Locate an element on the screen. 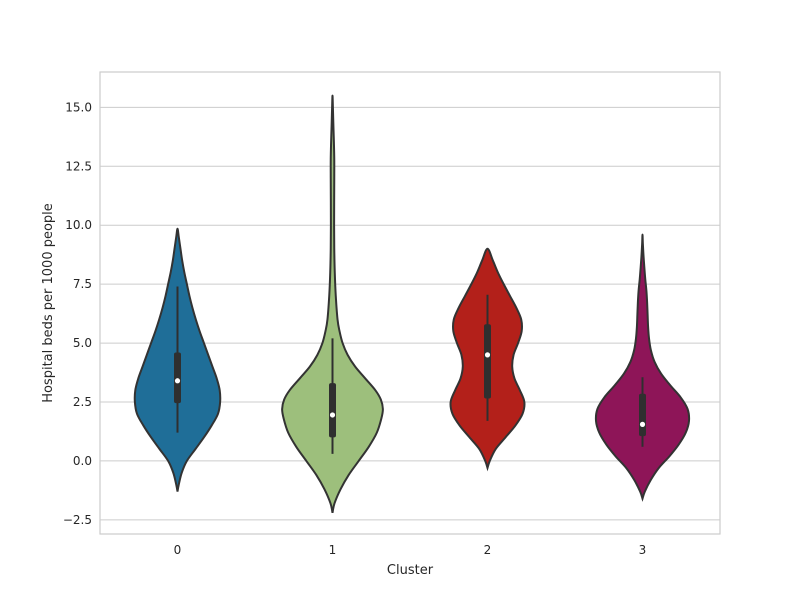 This screenshot has height=600, width=800. y-tick-labels: −2.5 0.0 2.5 5.0 7.5 10.0 12.5 15.0 is located at coordinates (77, 313).